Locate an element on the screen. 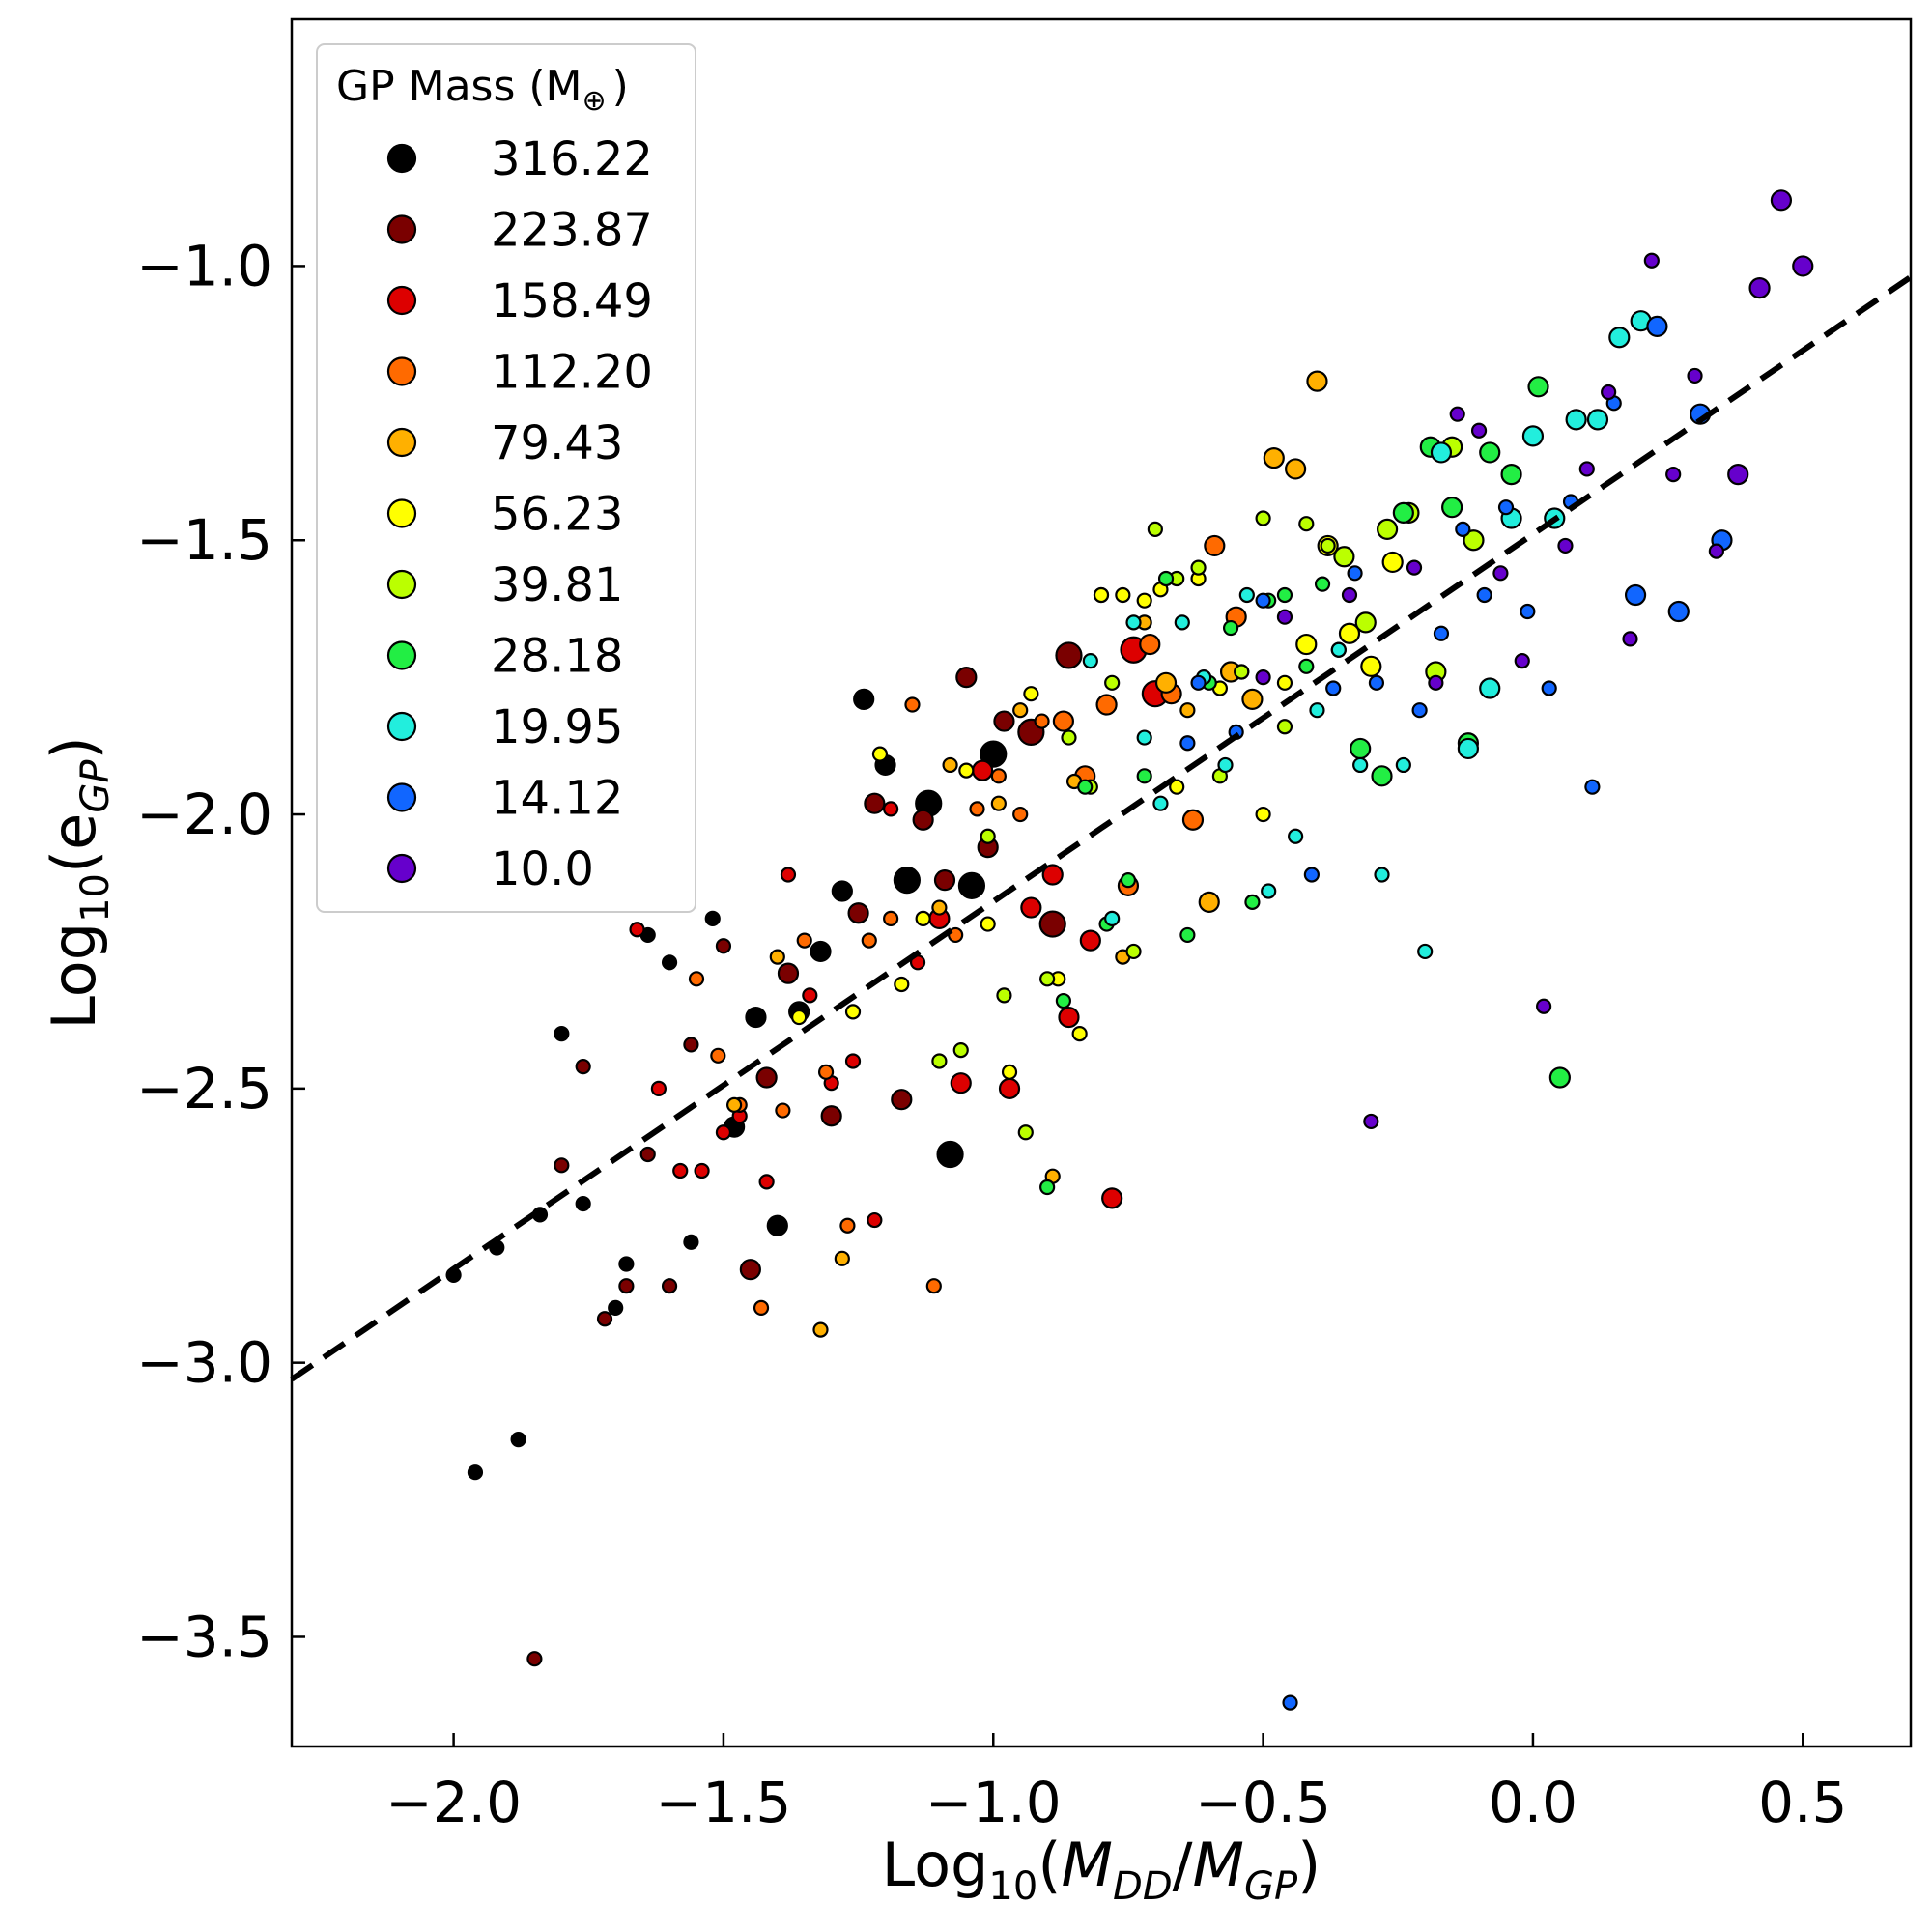 Image resolution: width=1932 pixels, height=1932 pixels. legend-label-7: 28.18 is located at coordinates (557, 657).